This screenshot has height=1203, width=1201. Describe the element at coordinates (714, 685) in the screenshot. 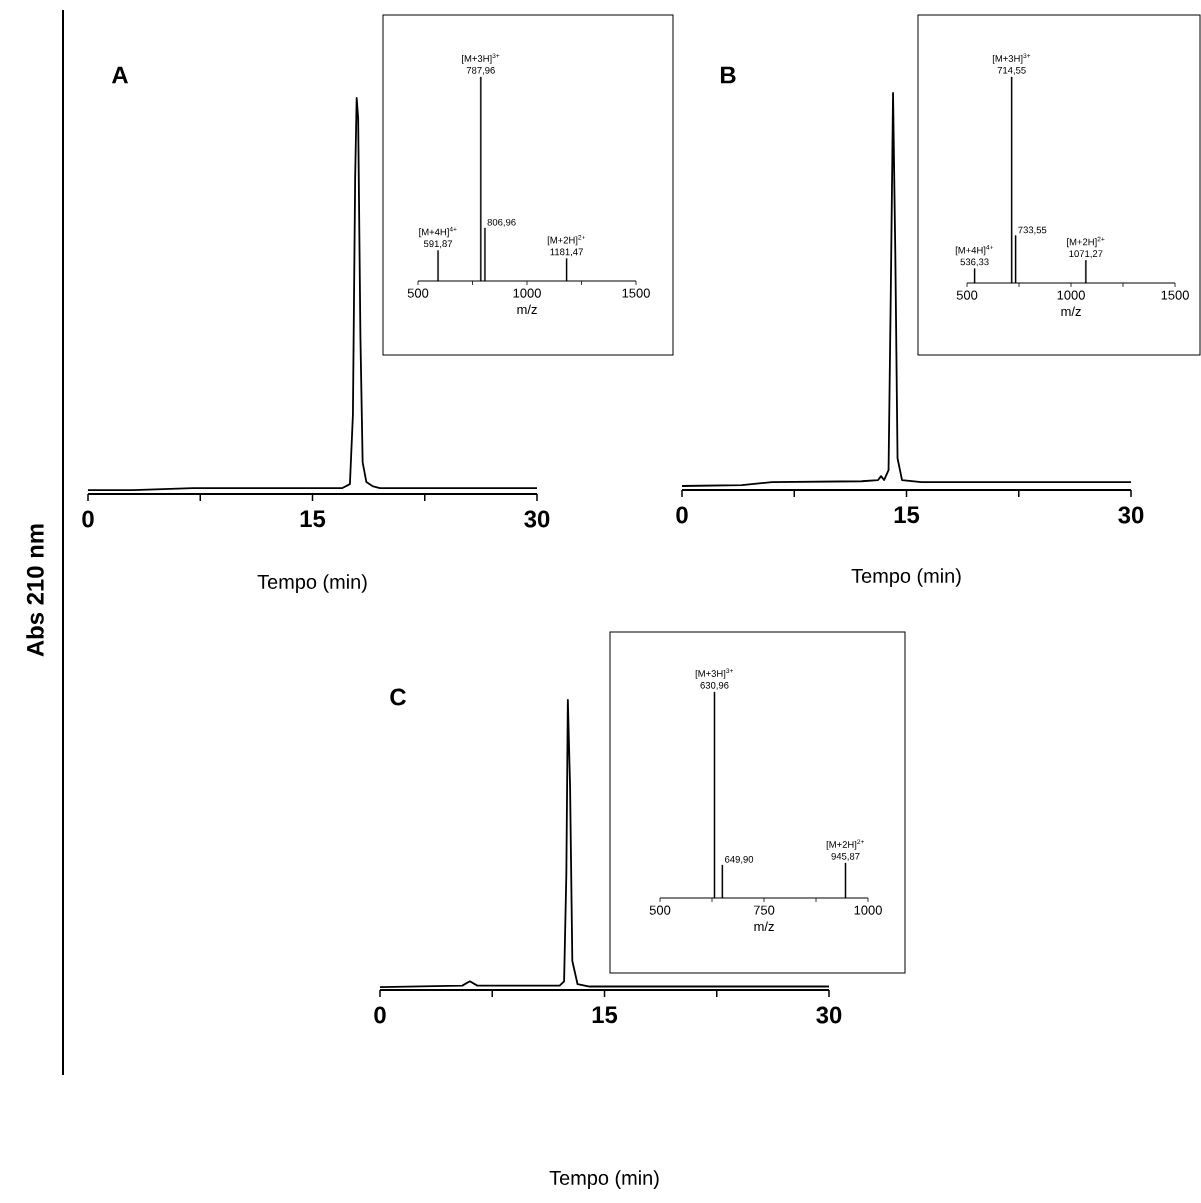

I see `annotation: 630,96` at that location.